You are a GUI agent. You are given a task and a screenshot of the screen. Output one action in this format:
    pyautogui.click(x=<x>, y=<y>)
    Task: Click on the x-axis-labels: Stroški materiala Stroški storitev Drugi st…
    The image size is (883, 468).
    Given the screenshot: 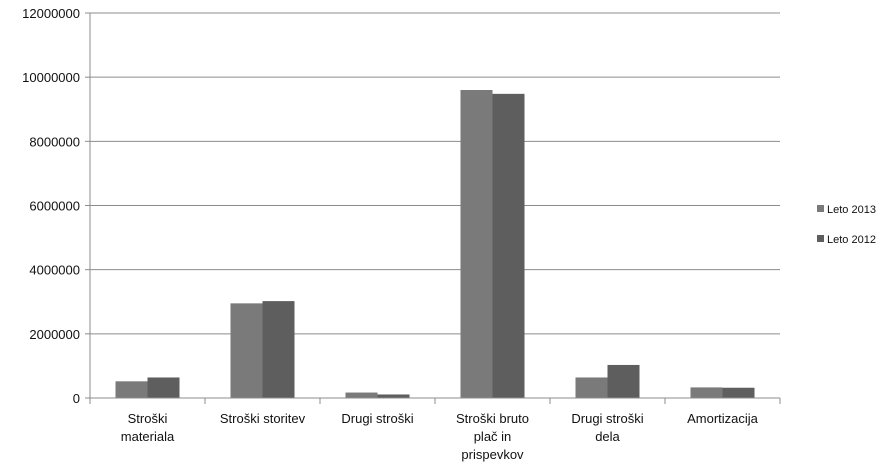 What is the action you would take?
    pyautogui.click(x=440, y=436)
    